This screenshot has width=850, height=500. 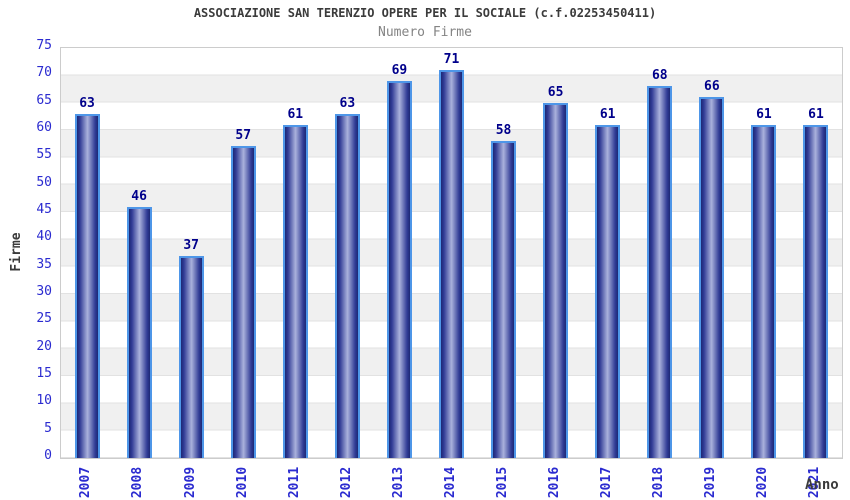 I want to click on bar-2007, so click(x=87, y=286).